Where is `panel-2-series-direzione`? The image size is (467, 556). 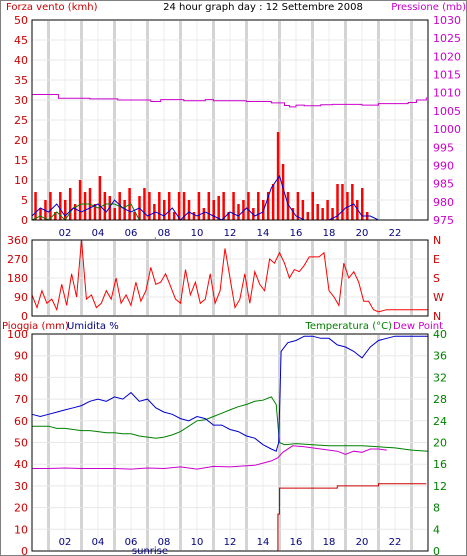
panel-2-series-direzione is located at coordinates (229, 276).